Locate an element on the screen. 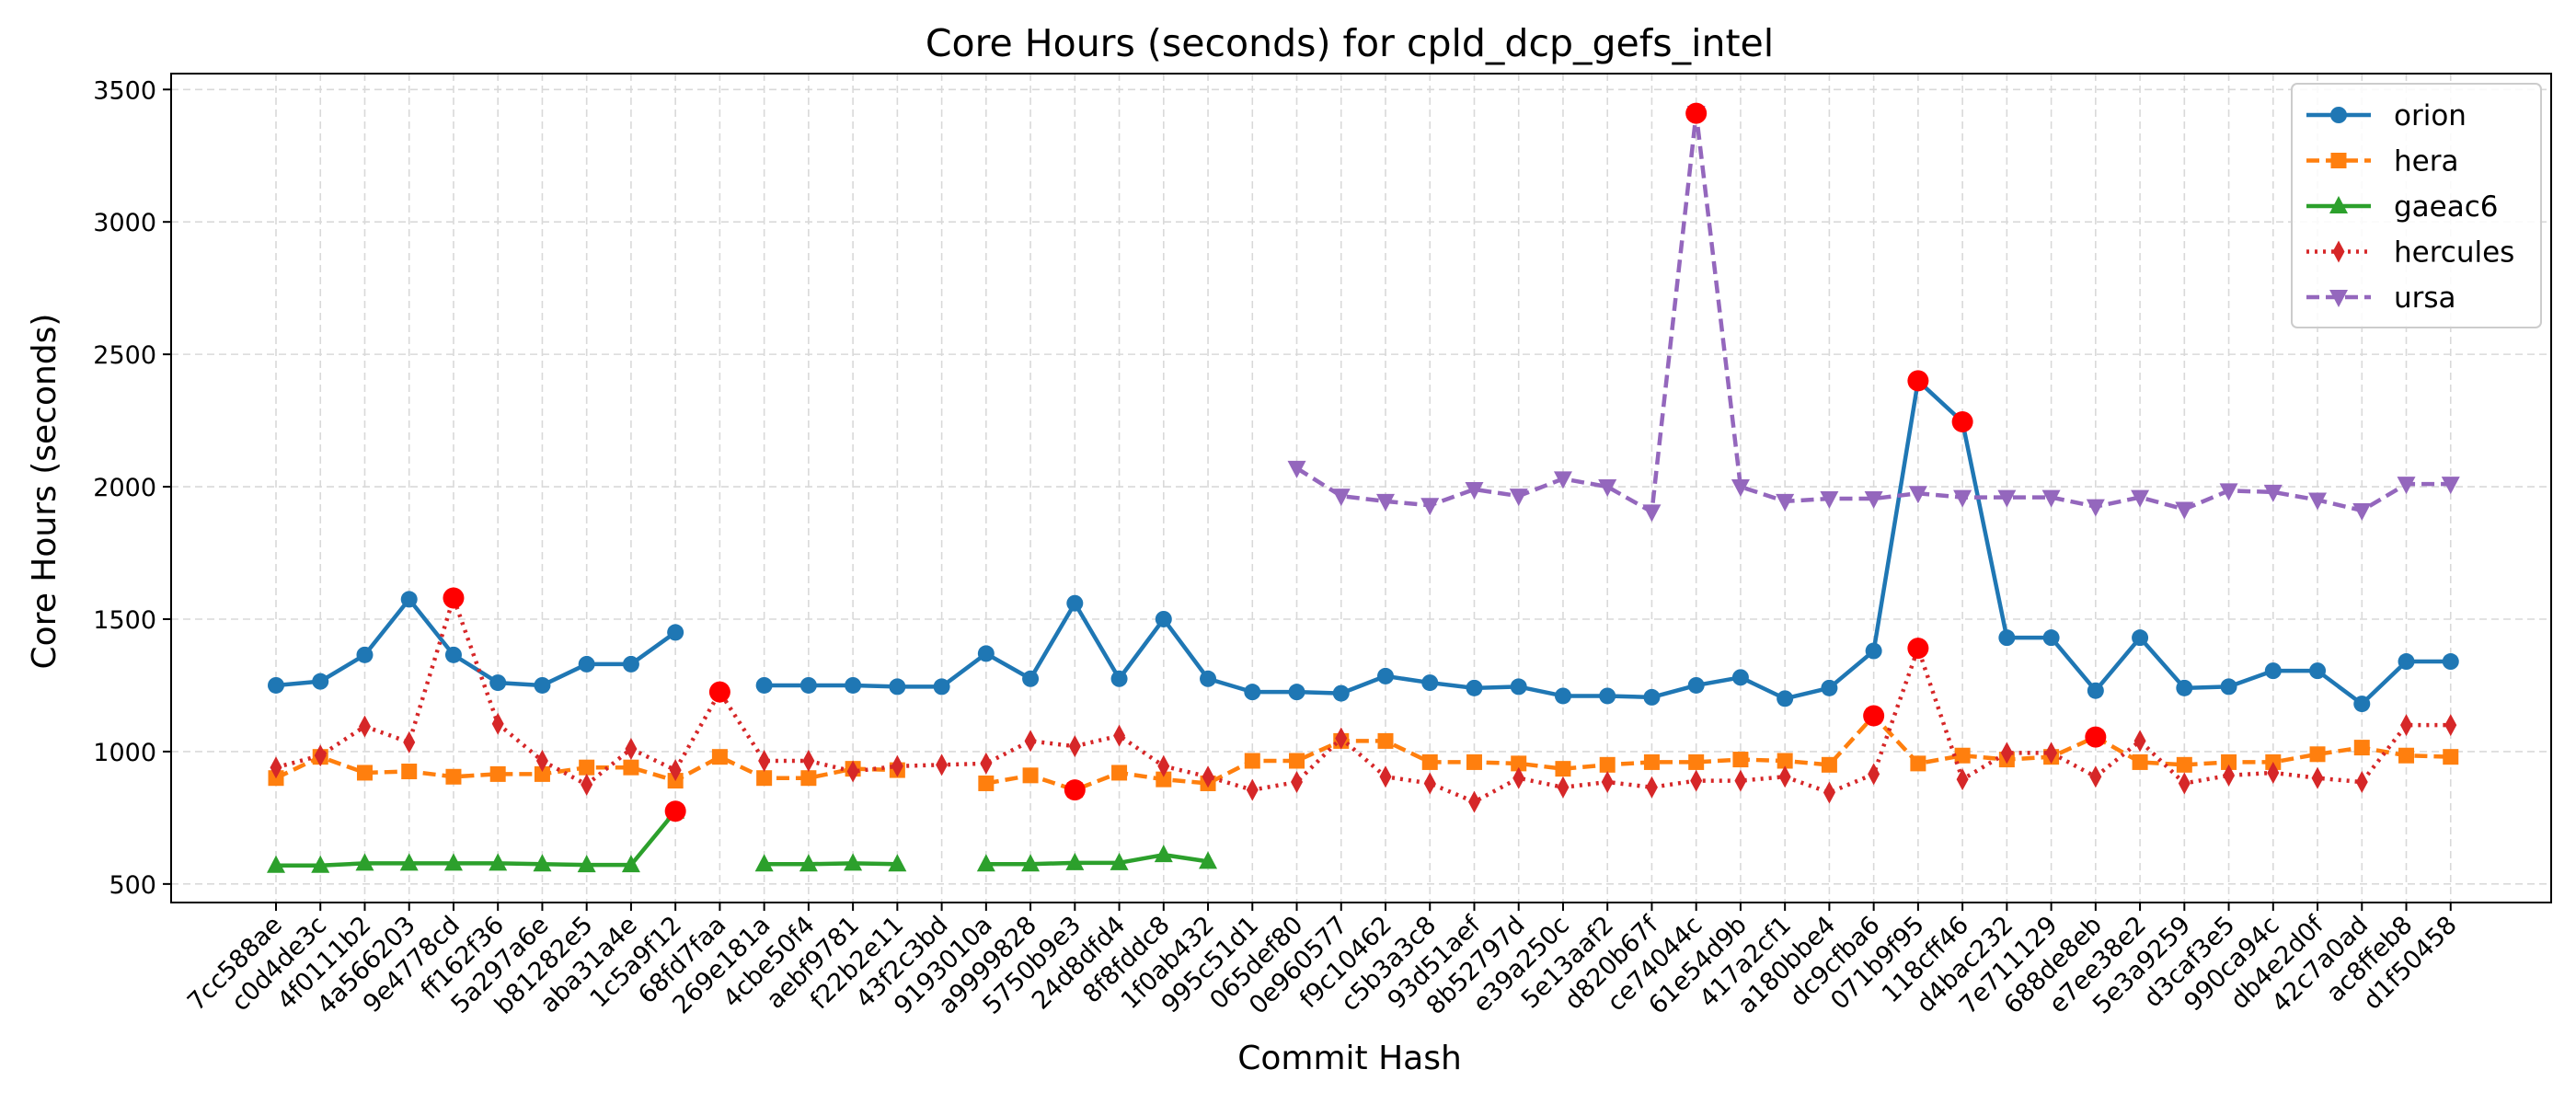  legend-marker-ursa is located at coordinates (2338, 298).